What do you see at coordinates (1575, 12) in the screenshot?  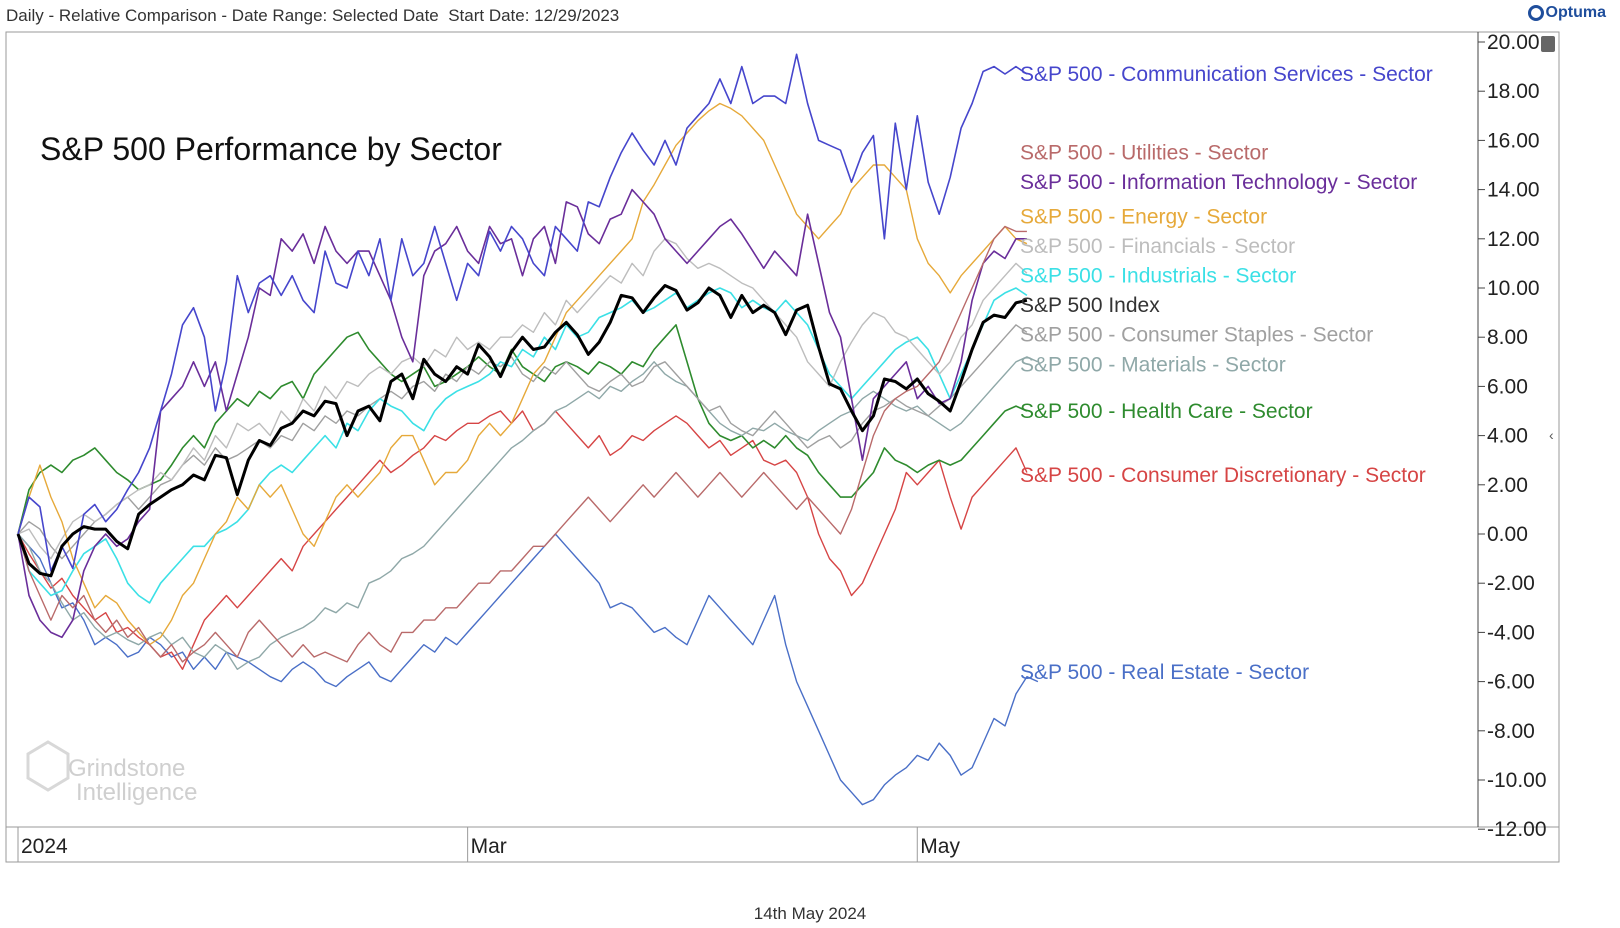 I see `logo-text: Optuma` at bounding box center [1575, 12].